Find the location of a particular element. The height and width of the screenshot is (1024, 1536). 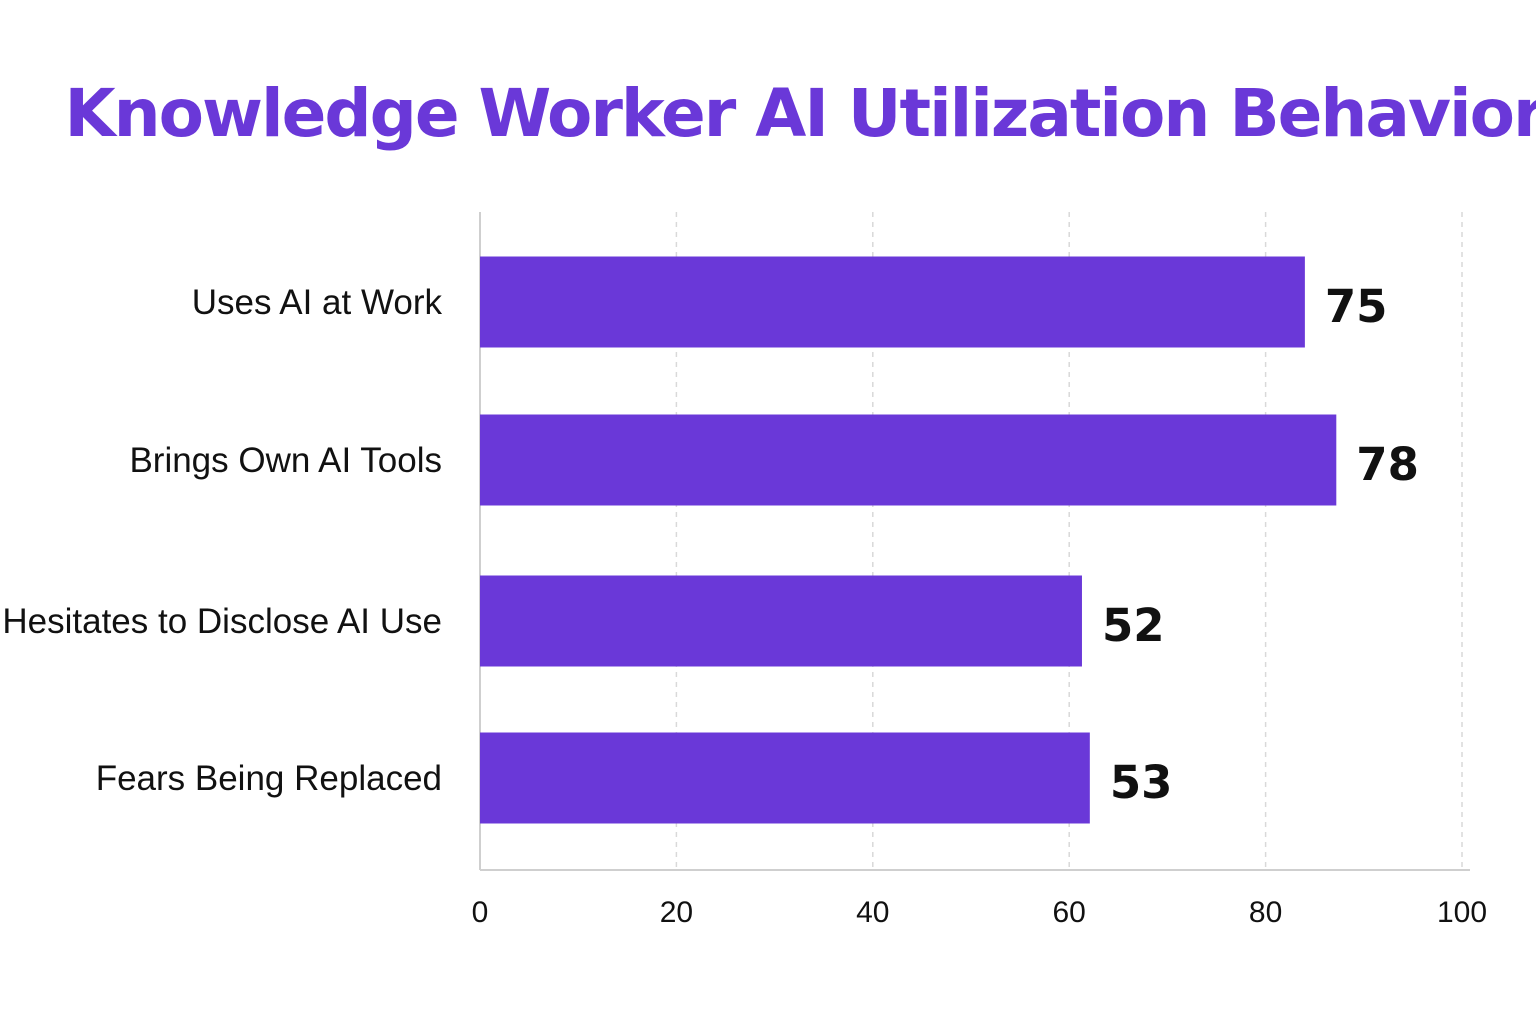

x-tick-label-100: 100 is located at coordinates (1462, 912).